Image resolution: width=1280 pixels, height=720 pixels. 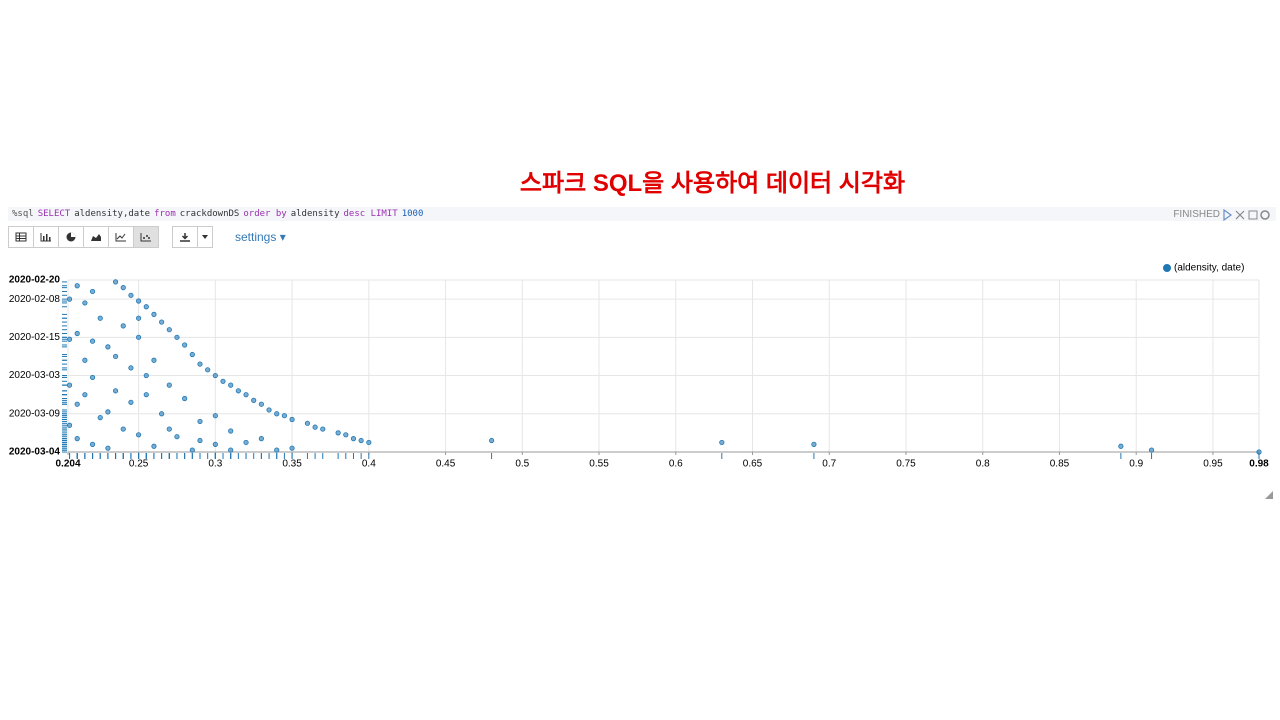 What do you see at coordinates (23, 214) in the screenshot?
I see `query-token: %sql` at bounding box center [23, 214].